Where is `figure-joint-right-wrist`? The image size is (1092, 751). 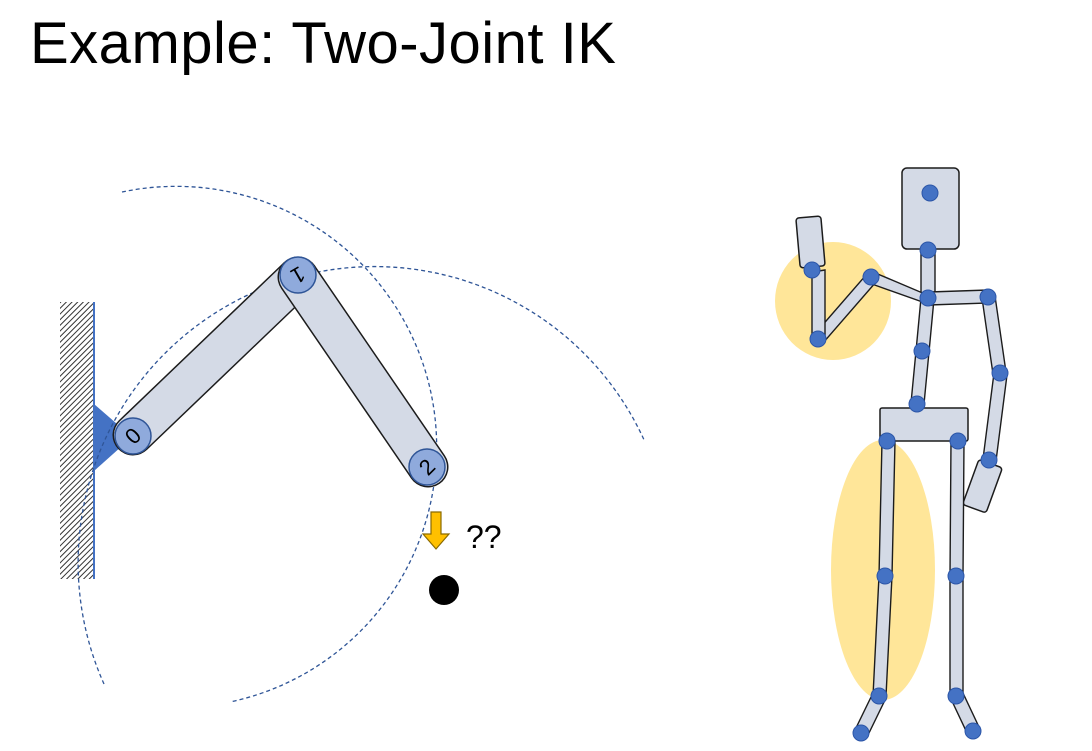 figure-joint-right-wrist is located at coordinates (989, 460).